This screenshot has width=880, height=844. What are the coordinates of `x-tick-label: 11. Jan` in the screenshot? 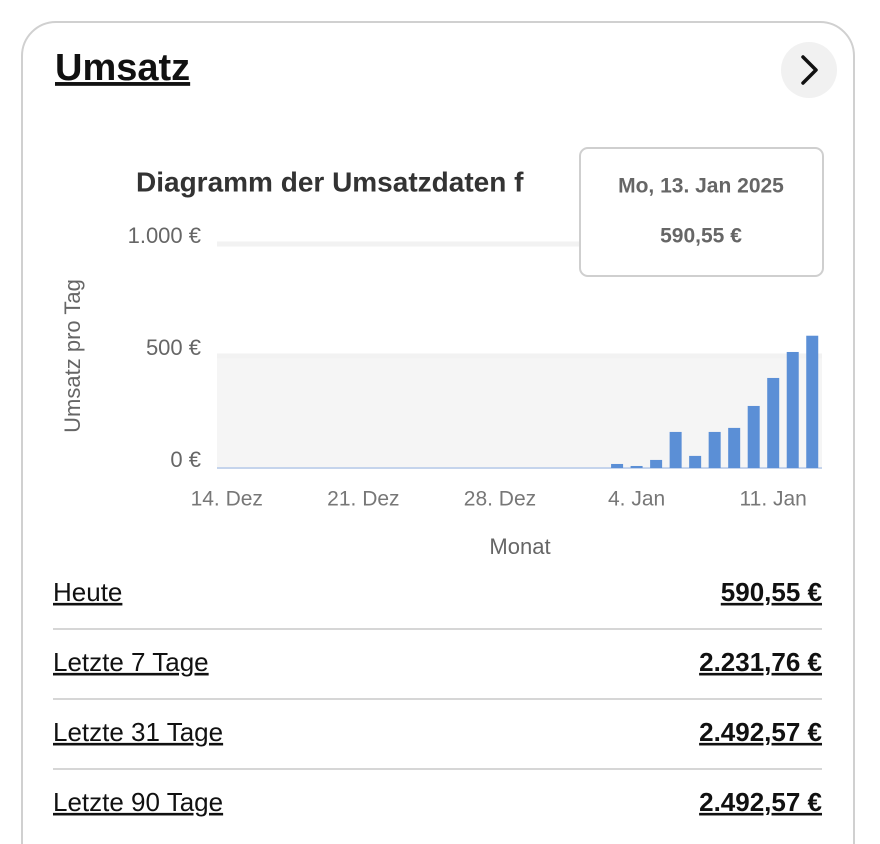 It's located at (773, 499).